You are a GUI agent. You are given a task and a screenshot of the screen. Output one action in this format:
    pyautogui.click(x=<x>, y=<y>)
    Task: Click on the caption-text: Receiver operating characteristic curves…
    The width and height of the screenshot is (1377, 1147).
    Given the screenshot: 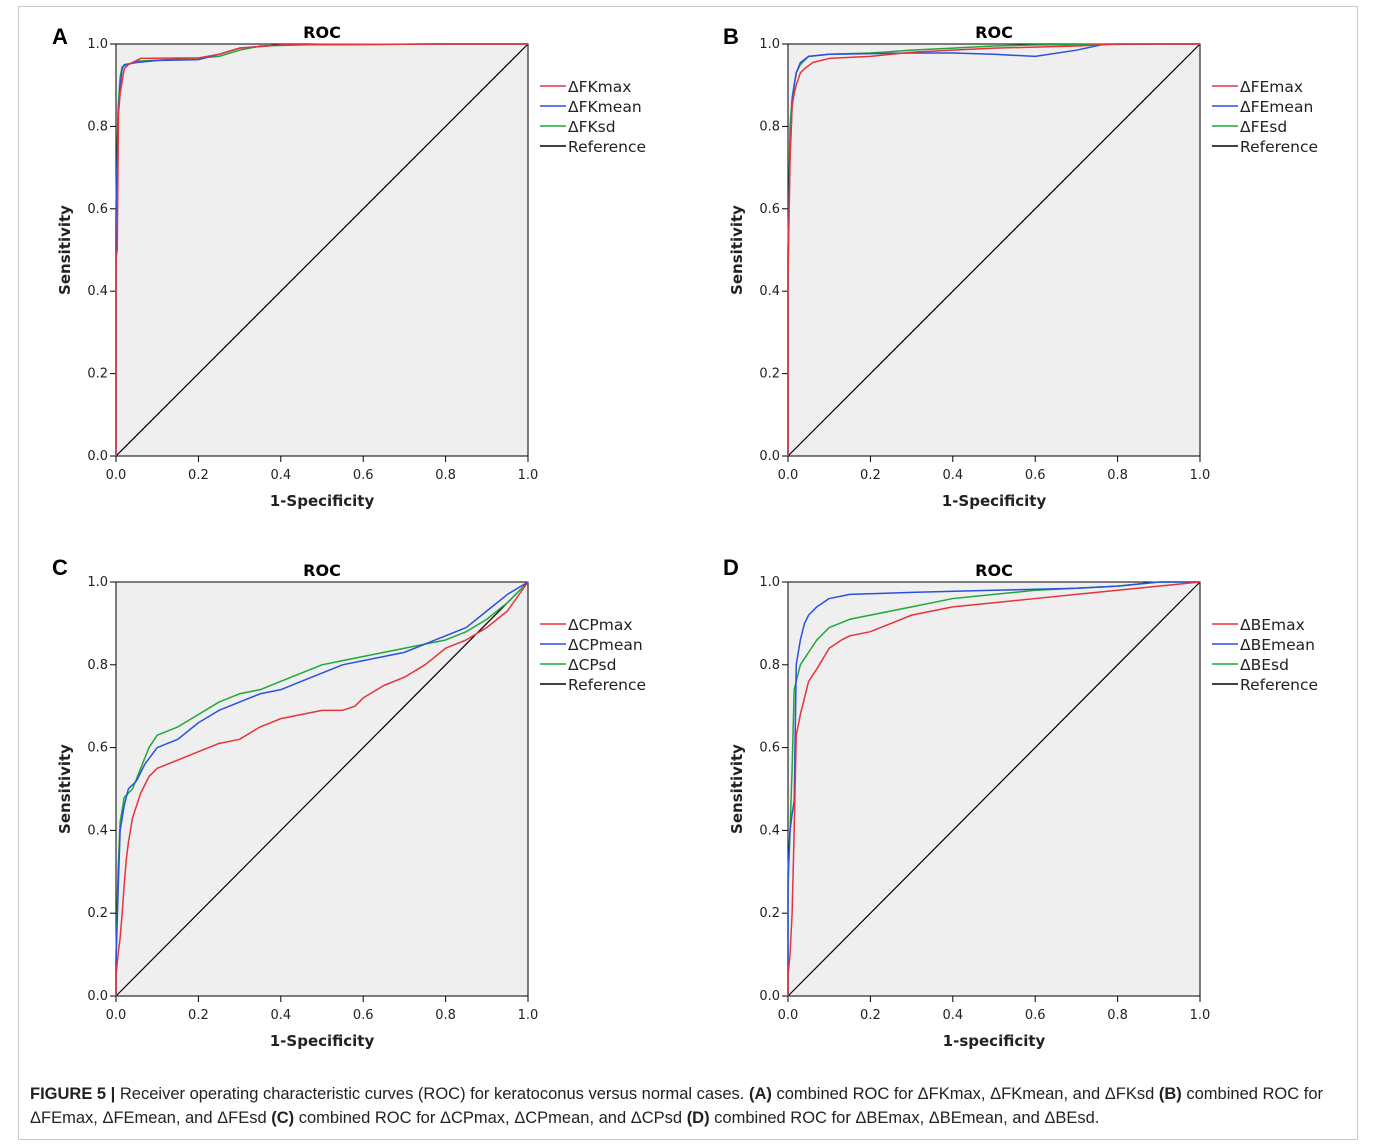 What is the action you would take?
    pyautogui.click(x=676, y=1106)
    